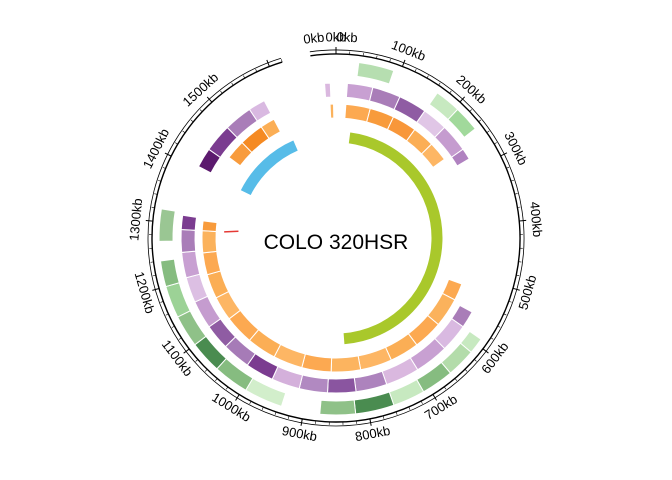  What do you see at coordinates (536, 219) in the screenshot?
I see `tick-label: 400kb` at bounding box center [536, 219].